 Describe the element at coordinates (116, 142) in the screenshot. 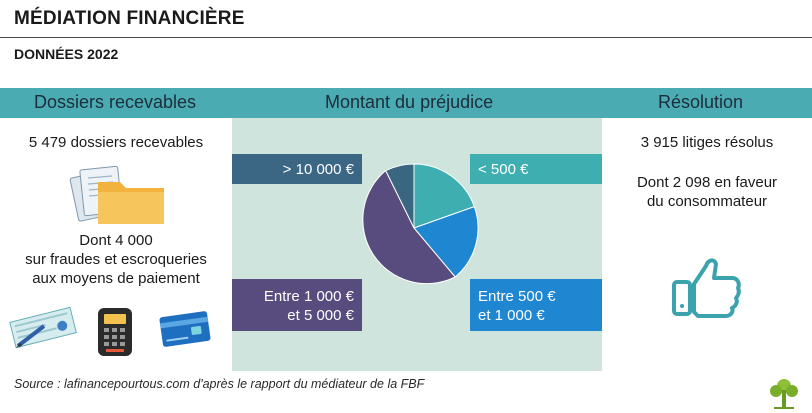

I see `admissible-count: 5 479 dossiers recevables` at that location.